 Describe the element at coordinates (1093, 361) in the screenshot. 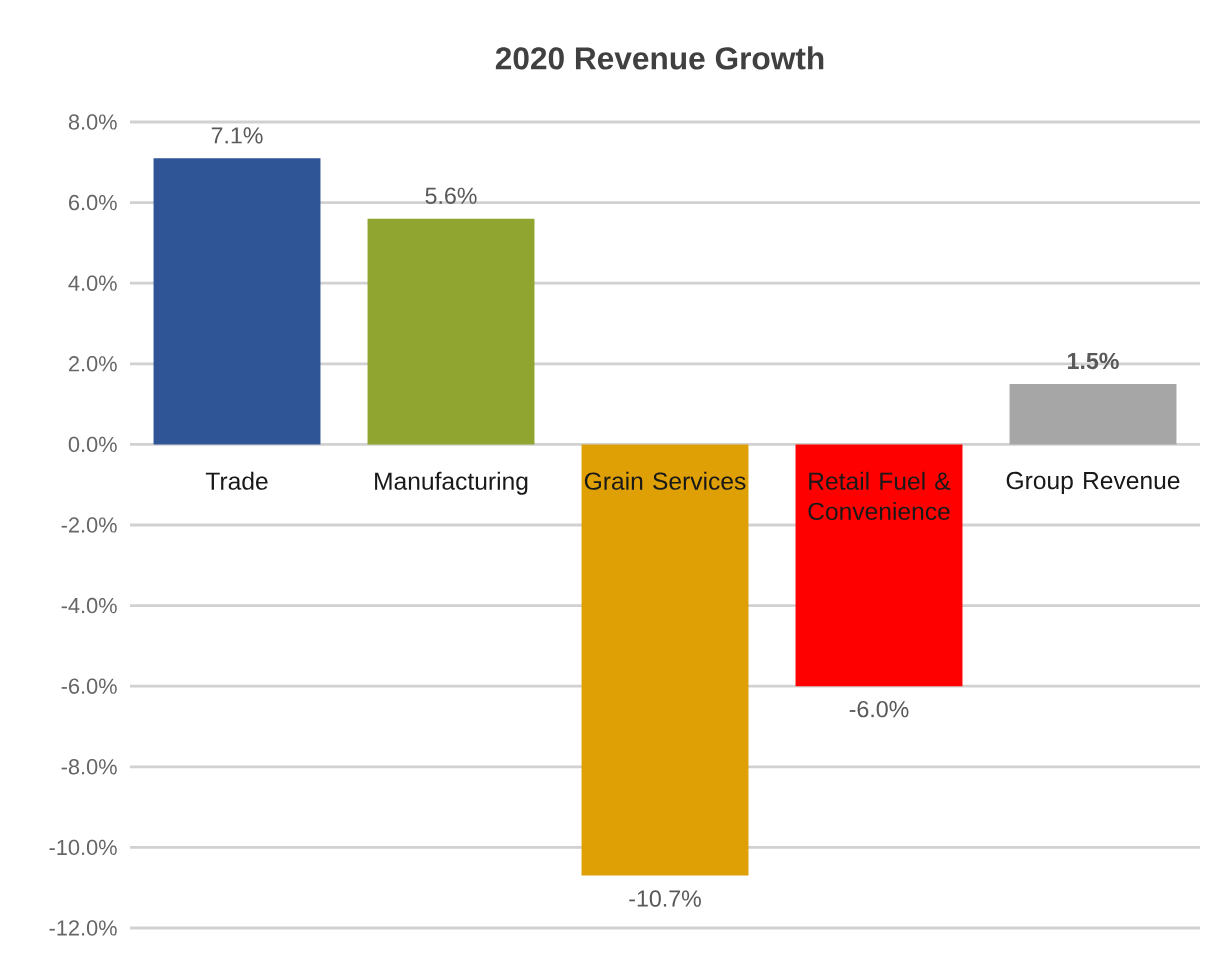

I see `data-label: 1.5%` at that location.